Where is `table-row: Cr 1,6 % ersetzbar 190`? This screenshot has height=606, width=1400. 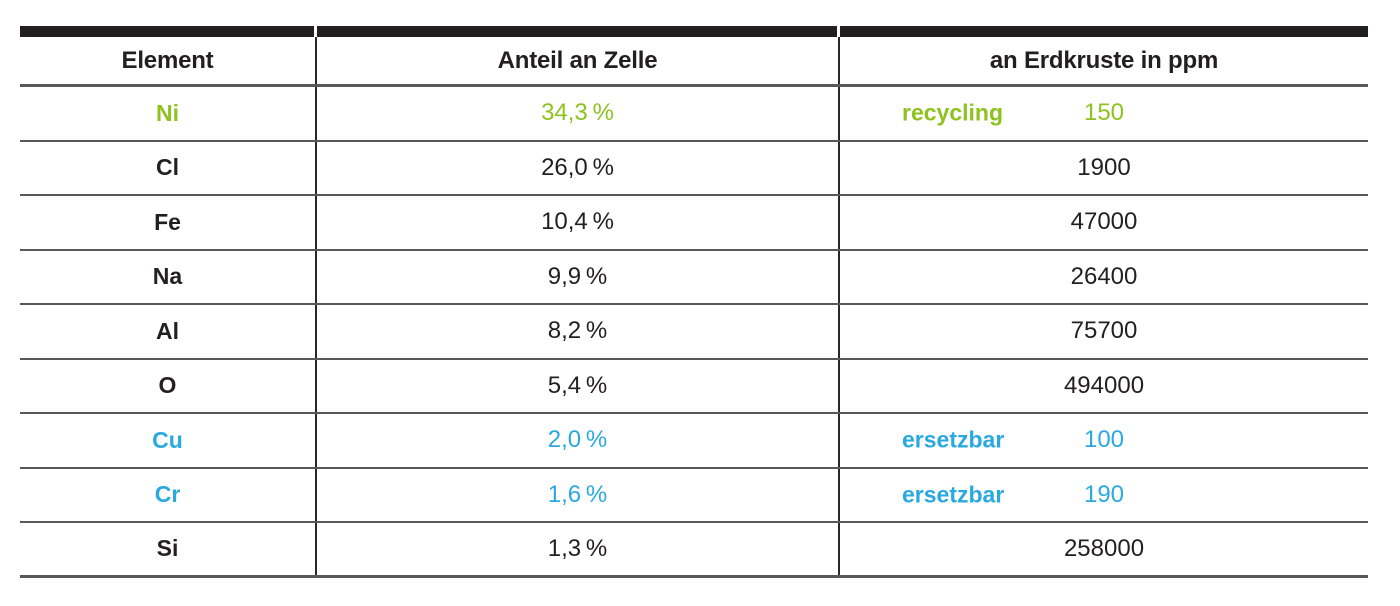 table-row: Cr 1,6 % ersetzbar 190 is located at coordinates (694, 495).